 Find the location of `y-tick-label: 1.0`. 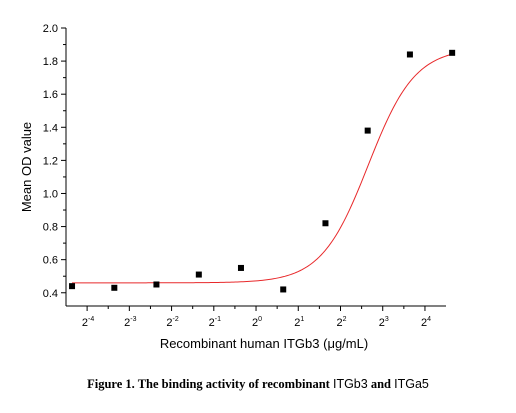

y-tick-label: 1.0 is located at coordinates (50, 194).